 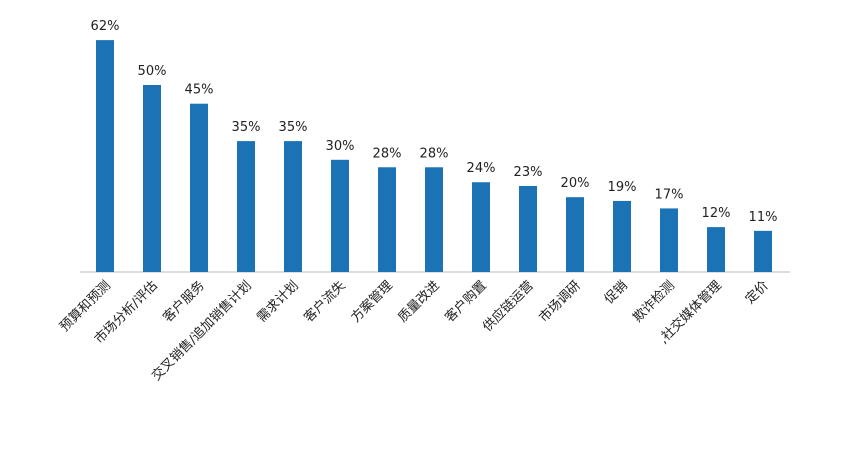 I want to click on x-tick-label: 客户购置, so click(x=466, y=302).